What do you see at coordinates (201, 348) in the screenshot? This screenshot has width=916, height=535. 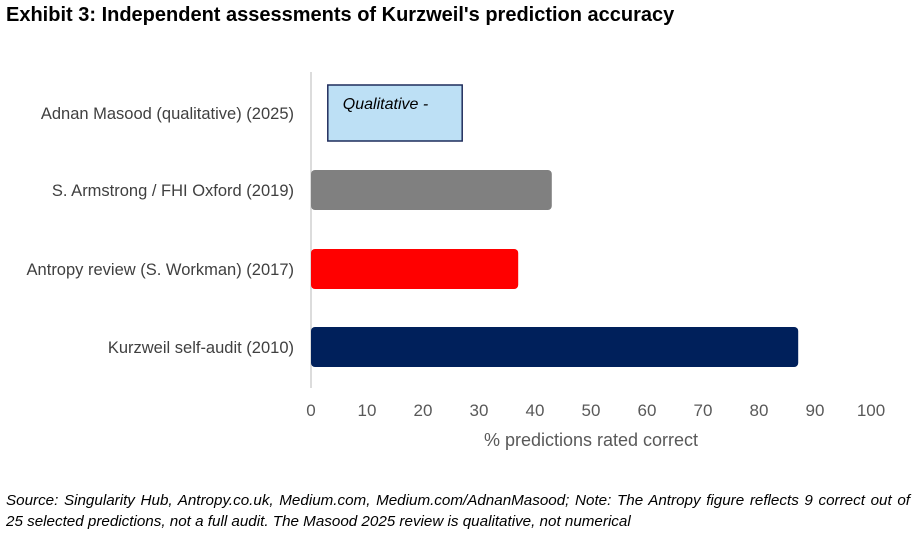 I see `category-label: Kurzweil self-audit (2010)` at bounding box center [201, 348].